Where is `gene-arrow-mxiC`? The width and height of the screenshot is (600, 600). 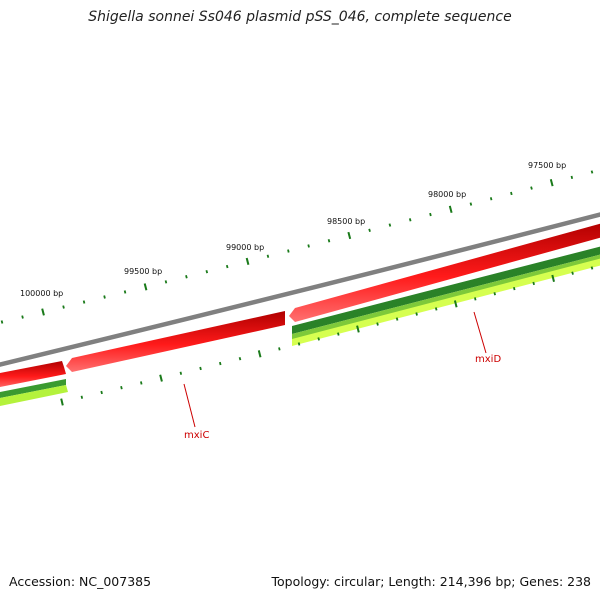
gene-arrow-mxiC is located at coordinates (175, 341).